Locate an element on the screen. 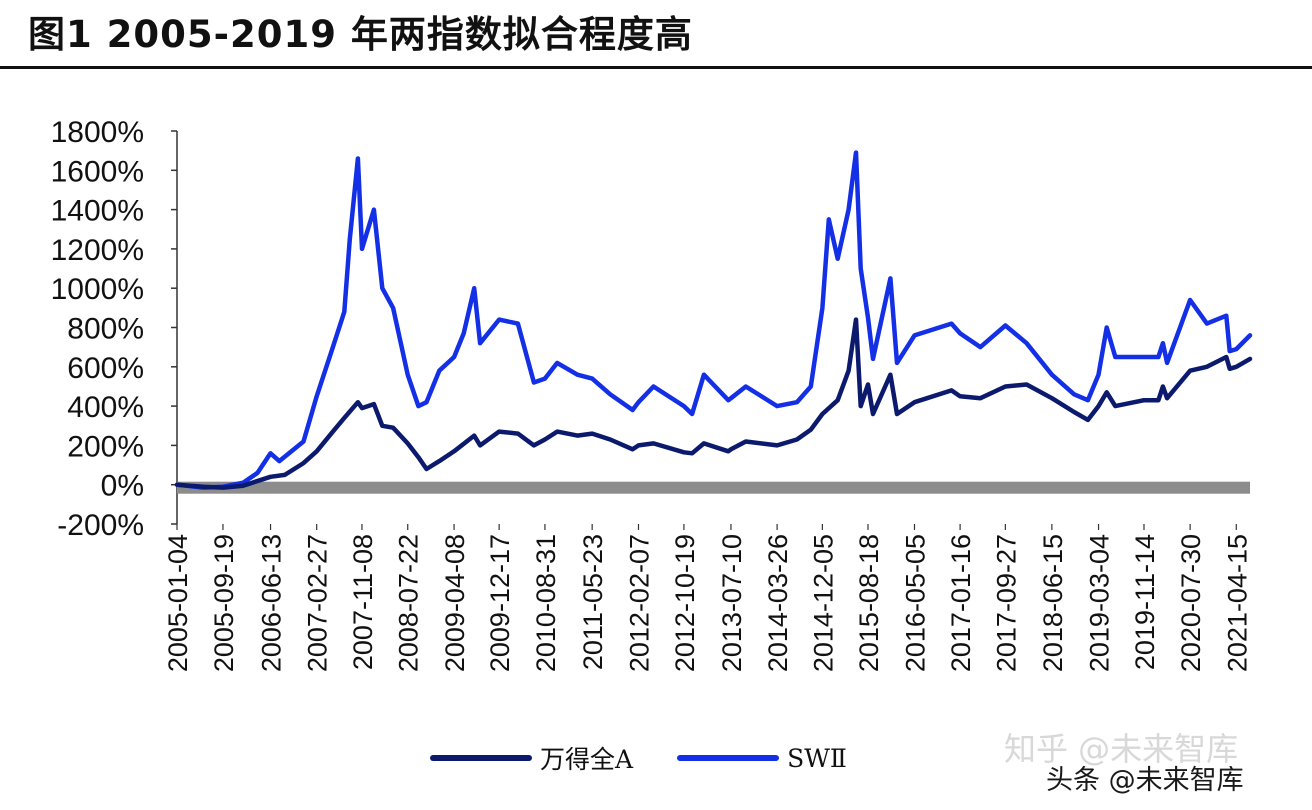 Image resolution: width=1312 pixels, height=810 pixels. legend-item-sw2: SWⅡ is located at coordinates (762, 758).